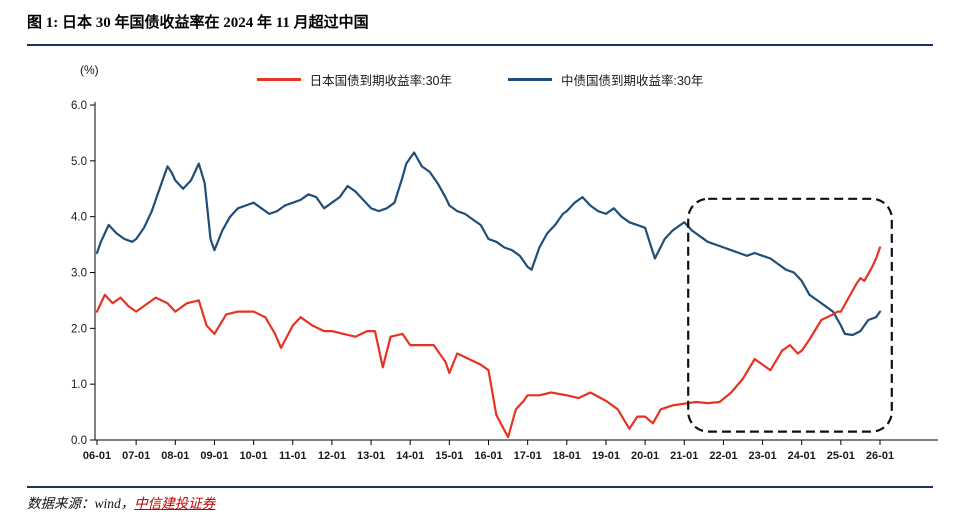 Image resolution: width=960 pixels, height=517 pixels. What do you see at coordinates (632, 81) in the screenshot?
I see `legend-label-china: 中债国债到期收益率:30年` at bounding box center [632, 81].